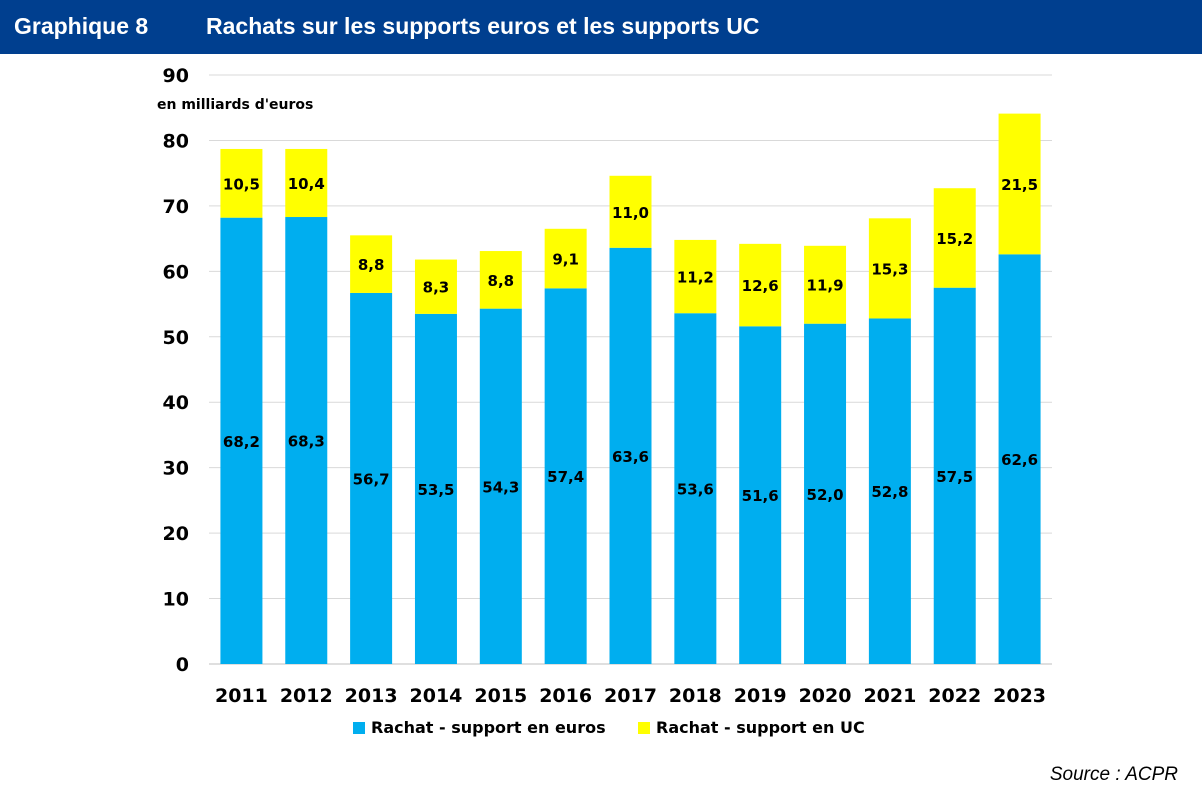 This screenshot has height=792, width=1202. Describe the element at coordinates (488, 727) in the screenshot. I see `legend-label: Rachat - support en euros` at that location.